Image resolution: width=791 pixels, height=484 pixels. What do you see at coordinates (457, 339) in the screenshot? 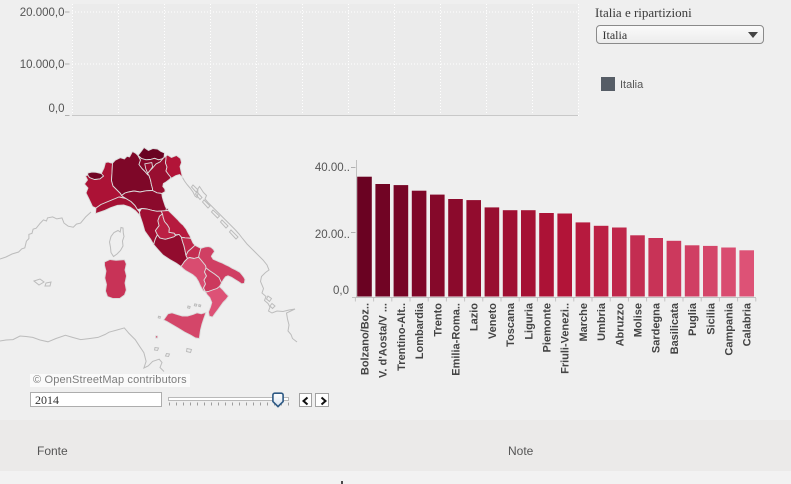
I see `svg-text: Emilia-Roma..` at bounding box center [457, 339].